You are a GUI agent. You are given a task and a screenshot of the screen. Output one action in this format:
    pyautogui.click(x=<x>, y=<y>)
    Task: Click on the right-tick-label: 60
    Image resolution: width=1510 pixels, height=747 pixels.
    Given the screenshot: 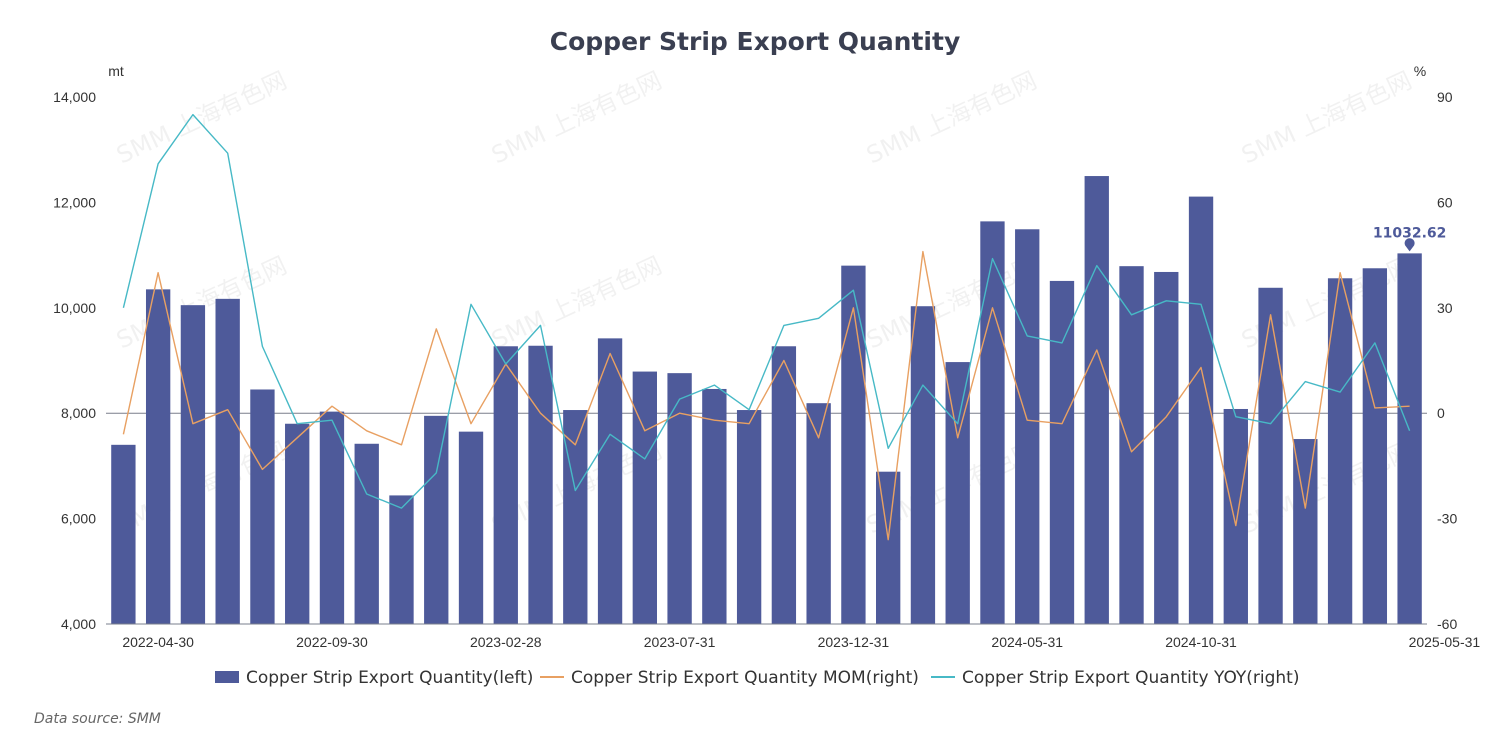 What is the action you would take?
    pyautogui.click(x=1445, y=202)
    